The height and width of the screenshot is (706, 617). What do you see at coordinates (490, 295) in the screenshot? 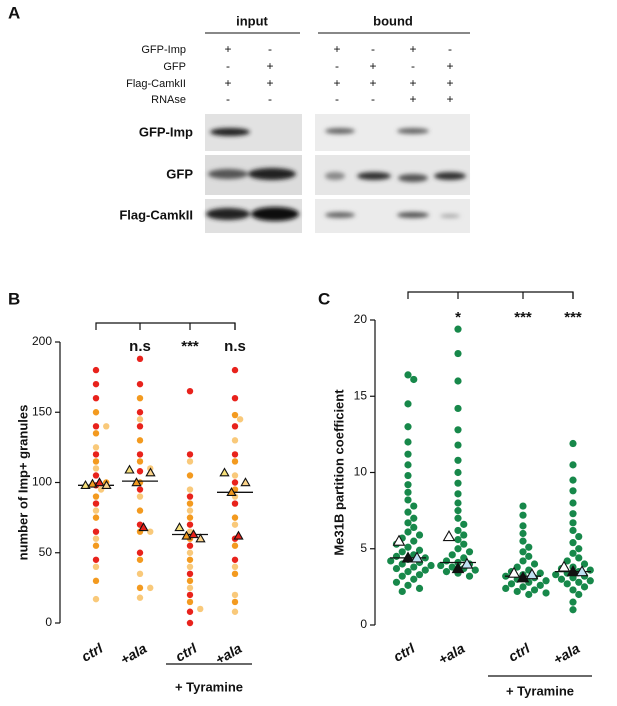
I see `comparison-bracket` at bounding box center [490, 295].